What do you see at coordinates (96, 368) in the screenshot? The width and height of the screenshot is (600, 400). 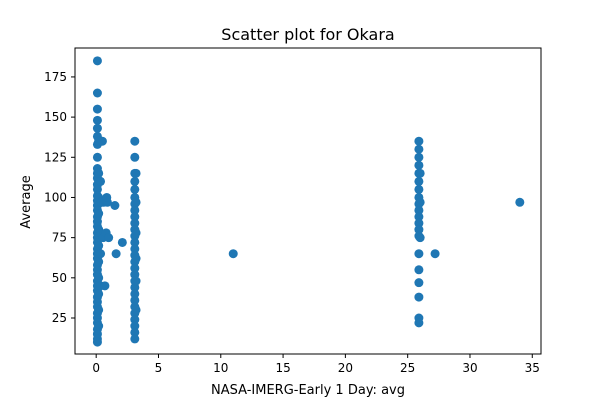 I see `x-tick-label: 0` at bounding box center [96, 368].